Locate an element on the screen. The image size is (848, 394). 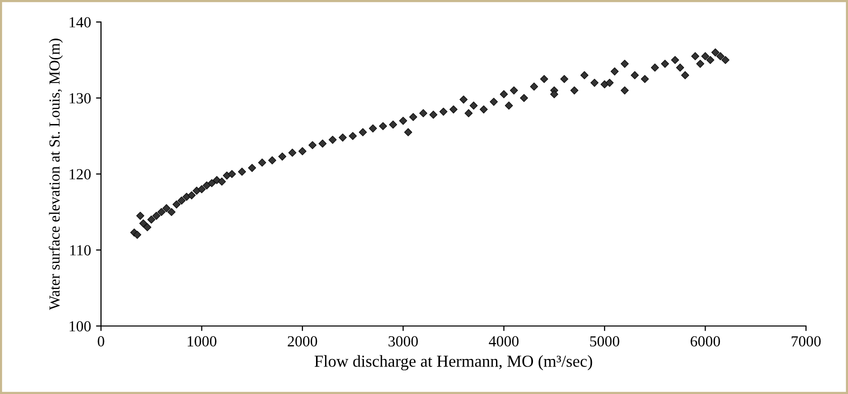
x-tick-label: 4000 is located at coordinates (503, 341).